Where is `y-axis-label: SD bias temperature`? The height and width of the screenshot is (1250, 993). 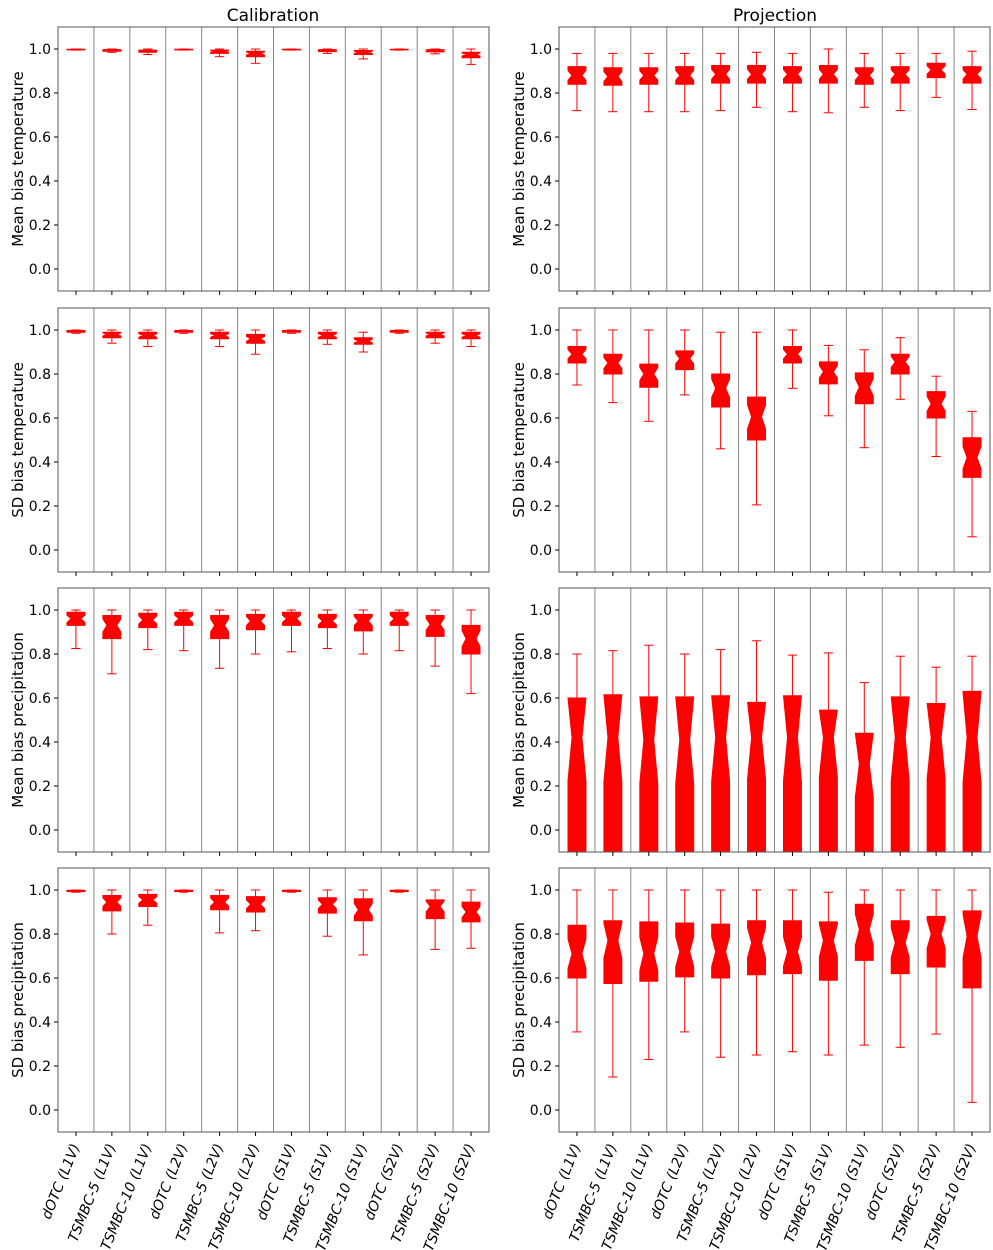
y-axis-label: SD bias temperature is located at coordinates (18, 440).